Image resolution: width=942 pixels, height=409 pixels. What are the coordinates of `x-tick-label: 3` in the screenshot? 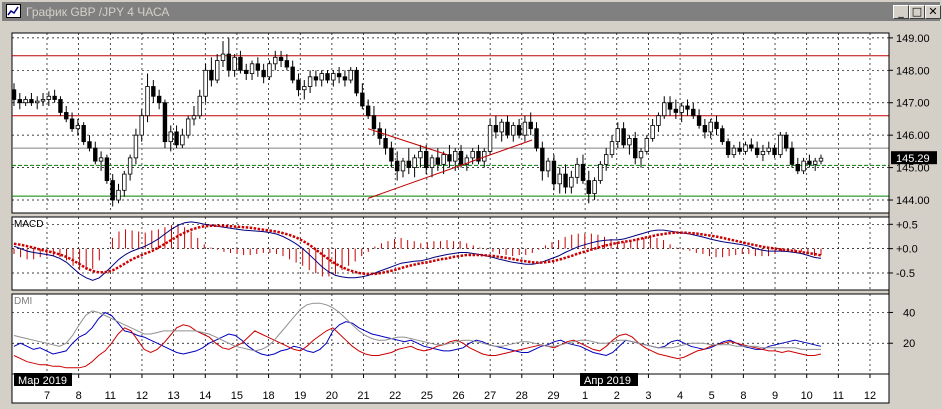 It's located at (648, 396).